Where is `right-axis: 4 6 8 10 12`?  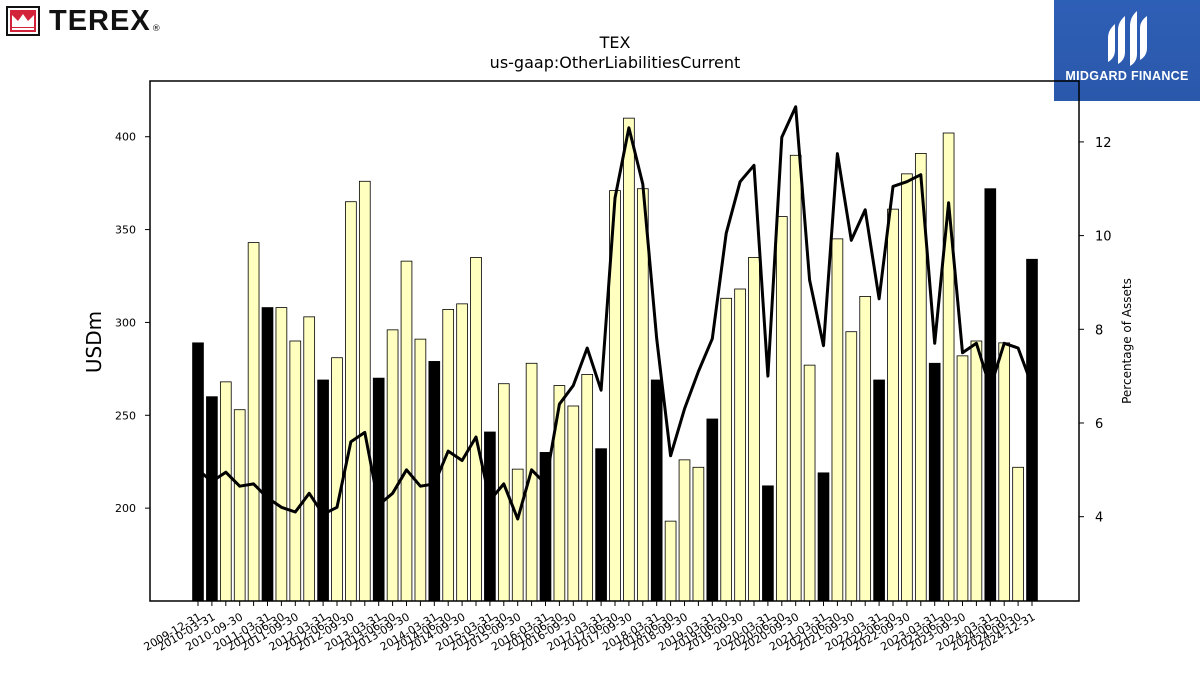 right-axis: 4 6 8 10 12 is located at coordinates (1095, 331).